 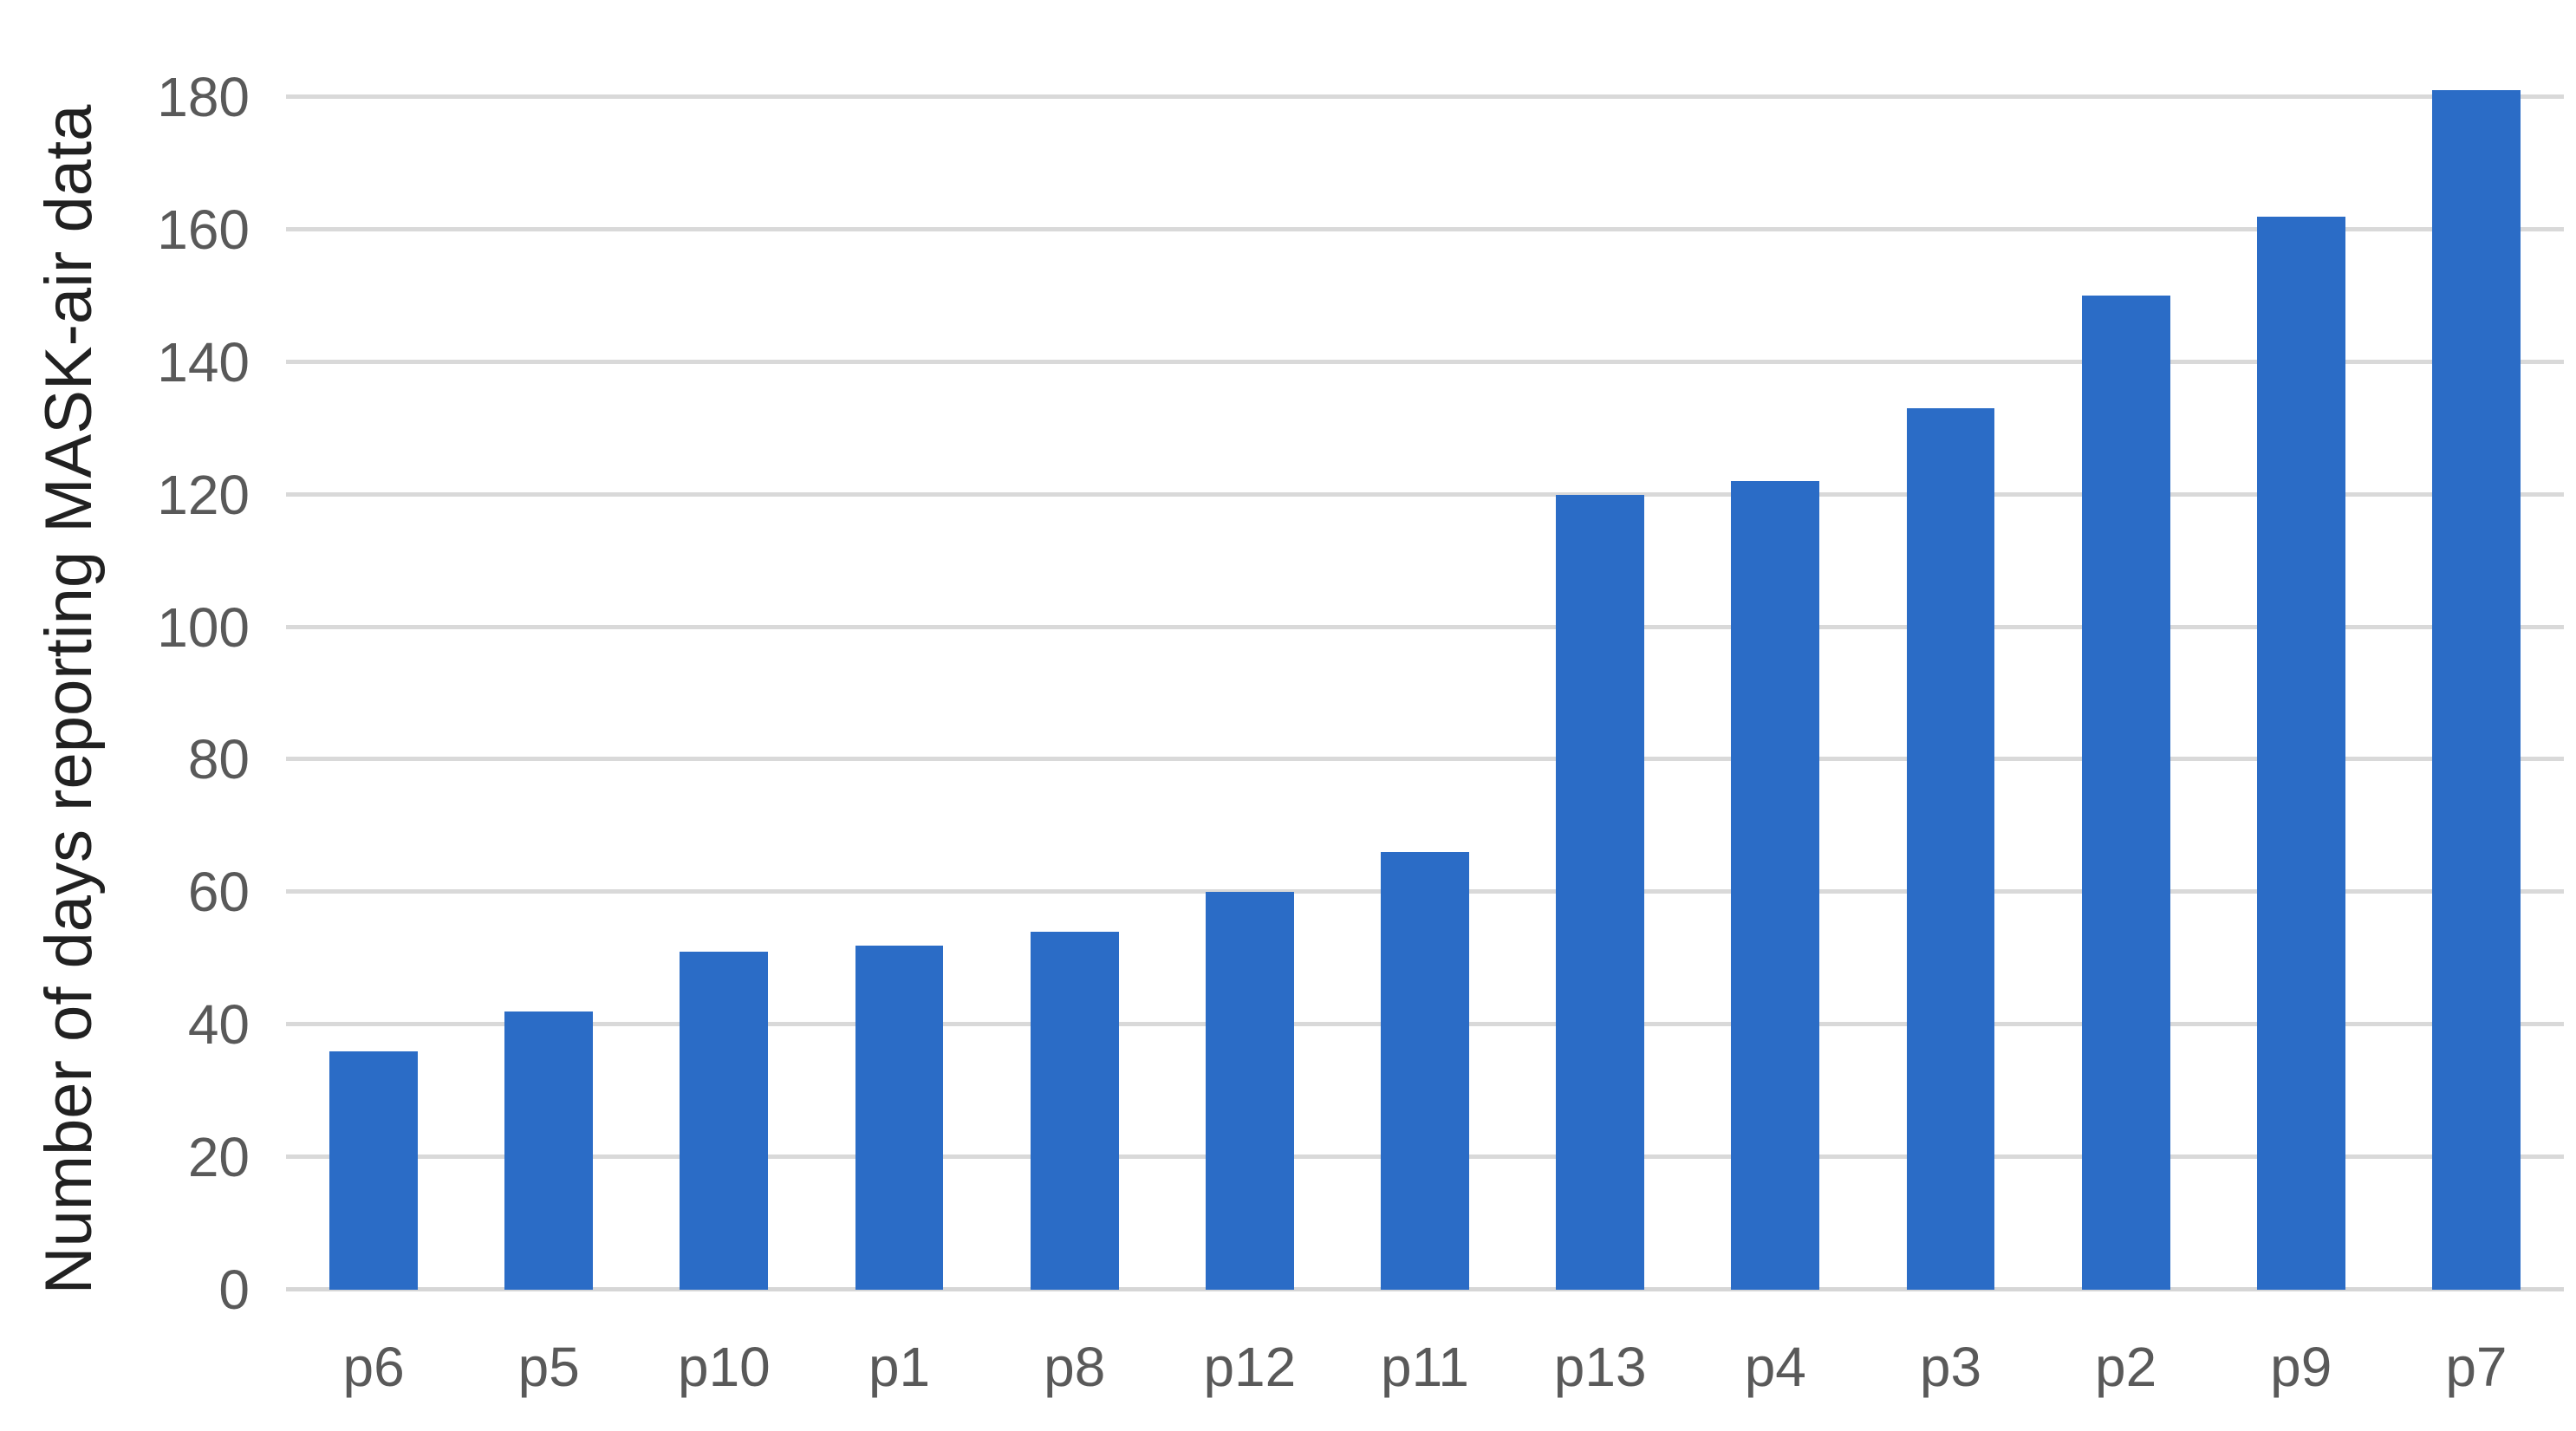 I want to click on bar-p5, so click(x=549, y=1150).